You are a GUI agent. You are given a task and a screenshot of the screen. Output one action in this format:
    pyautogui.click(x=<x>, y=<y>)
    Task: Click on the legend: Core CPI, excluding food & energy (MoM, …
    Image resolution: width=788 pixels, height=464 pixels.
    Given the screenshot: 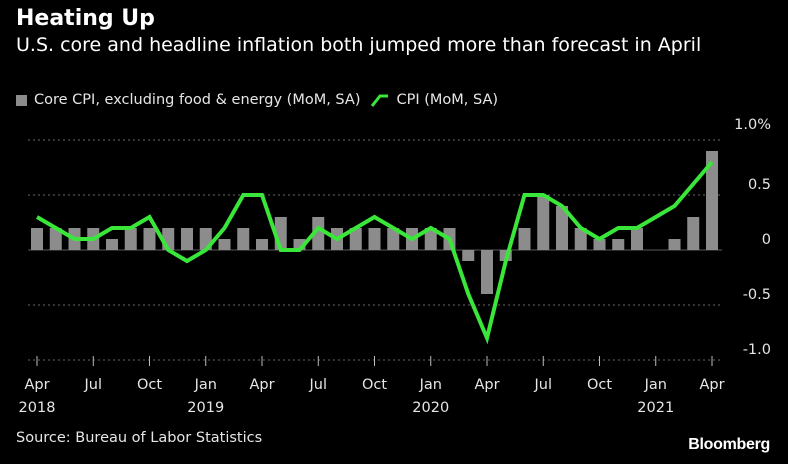 What is the action you would take?
    pyautogui.click(x=257, y=100)
    